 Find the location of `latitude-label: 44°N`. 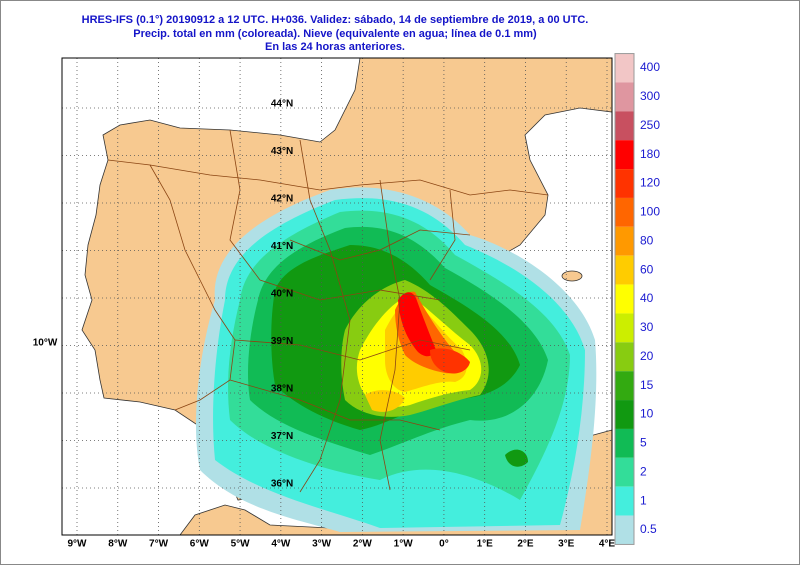

latitude-label: 44°N is located at coordinates (282, 104).